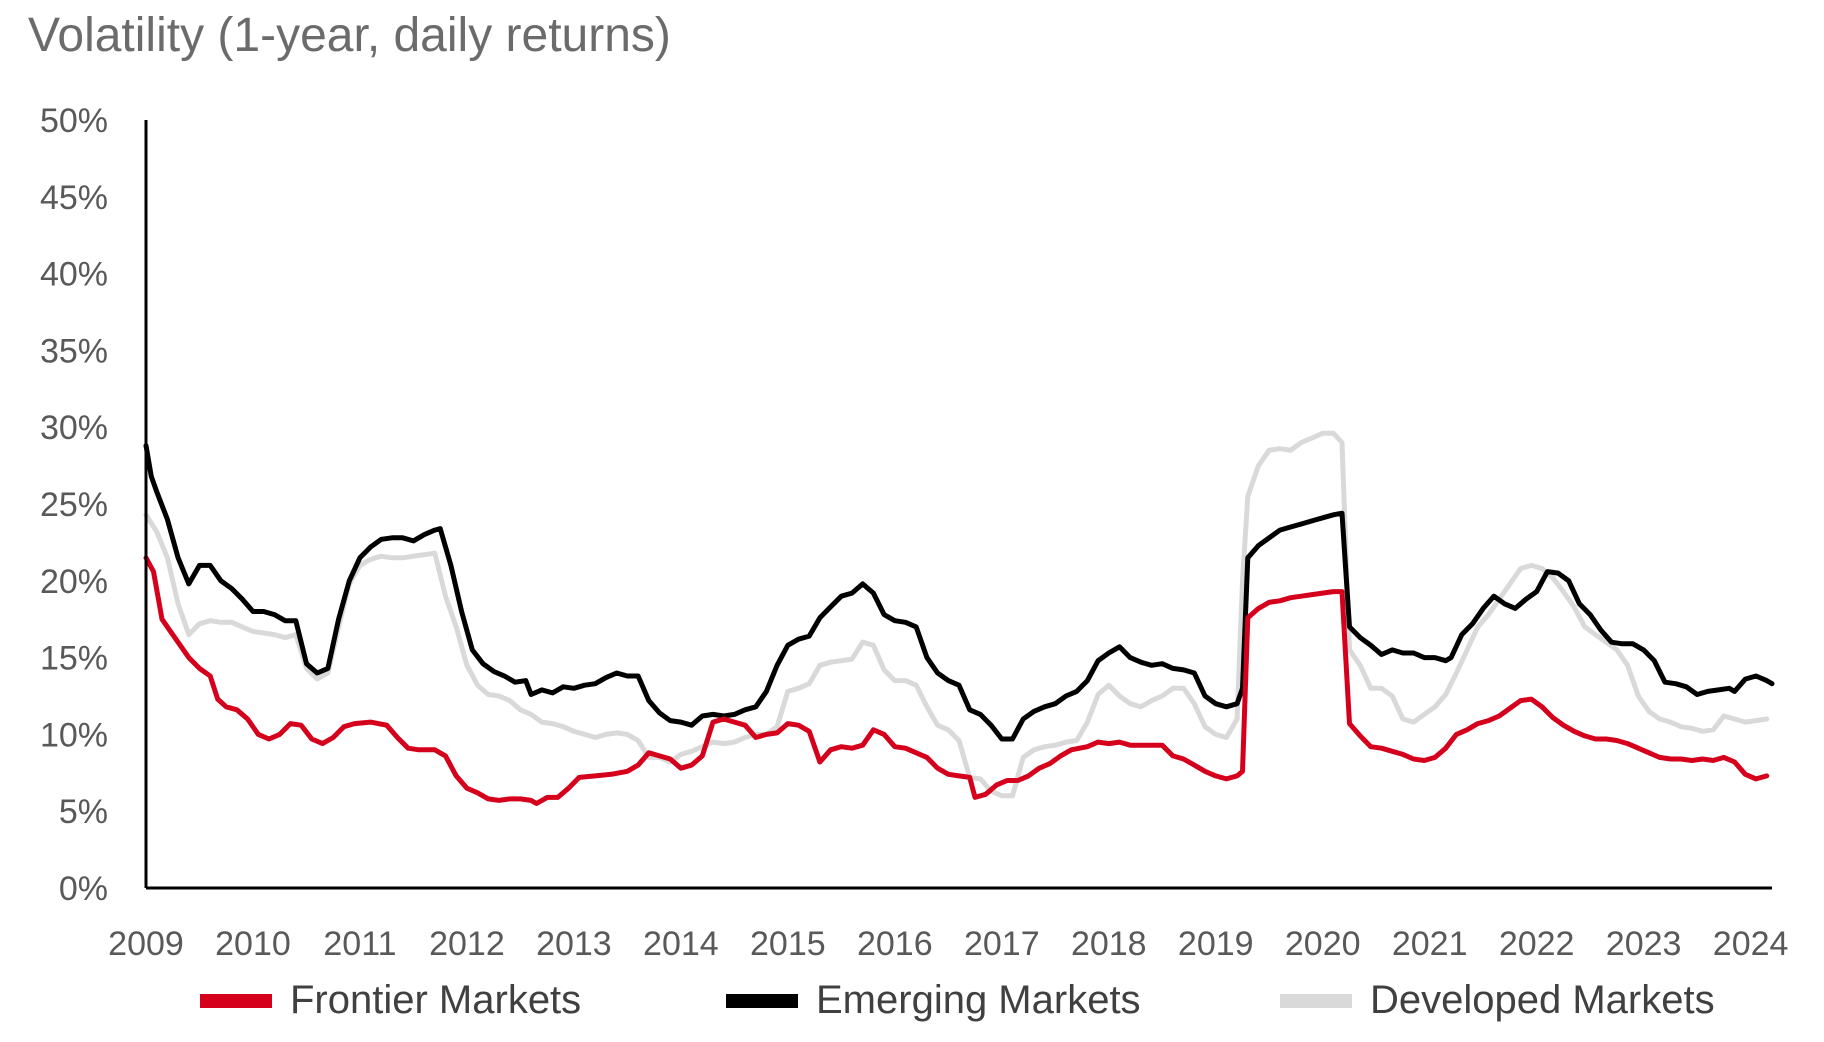 This screenshot has width=1824, height=1042. I want to click on x-tick-label: 2024, so click(1751, 944).